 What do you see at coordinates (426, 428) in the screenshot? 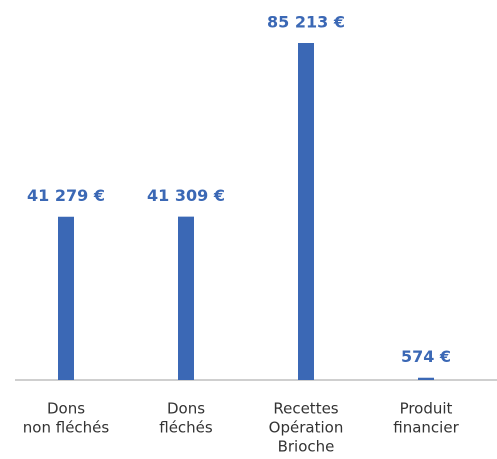
I see `x-tick-label: financier` at bounding box center [426, 428].